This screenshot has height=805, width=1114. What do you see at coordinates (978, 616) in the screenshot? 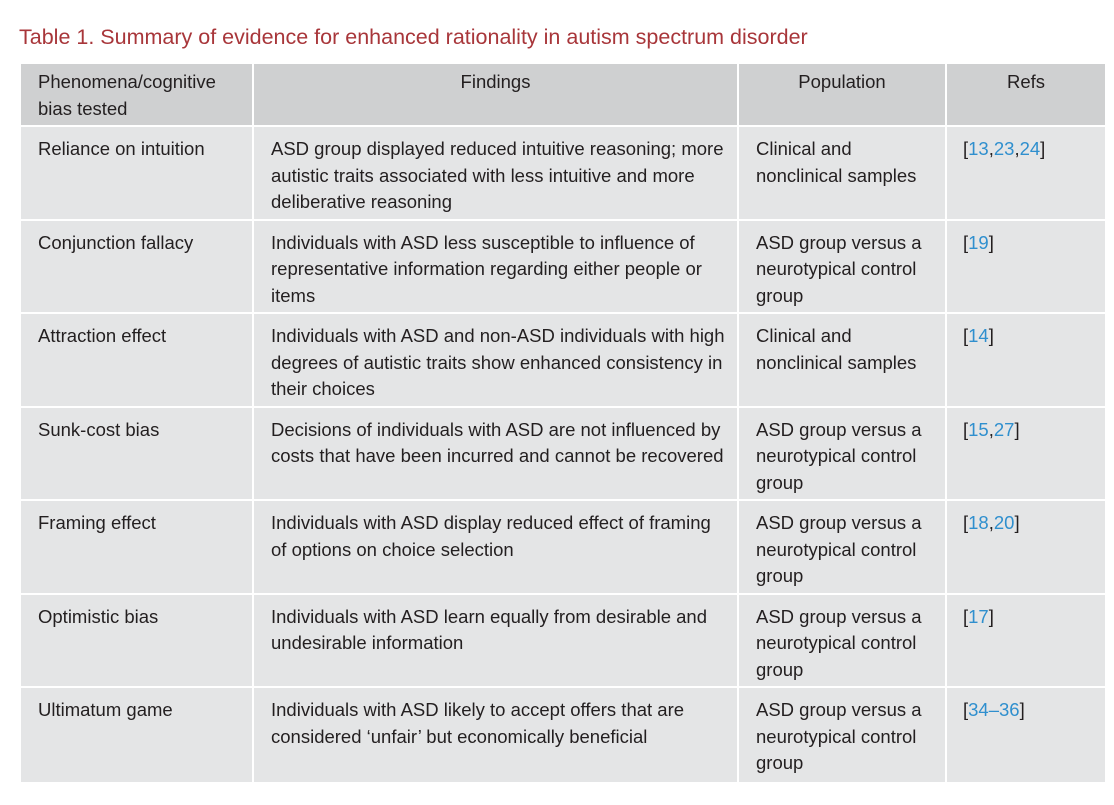
I see `ref-link: 17` at bounding box center [978, 616].